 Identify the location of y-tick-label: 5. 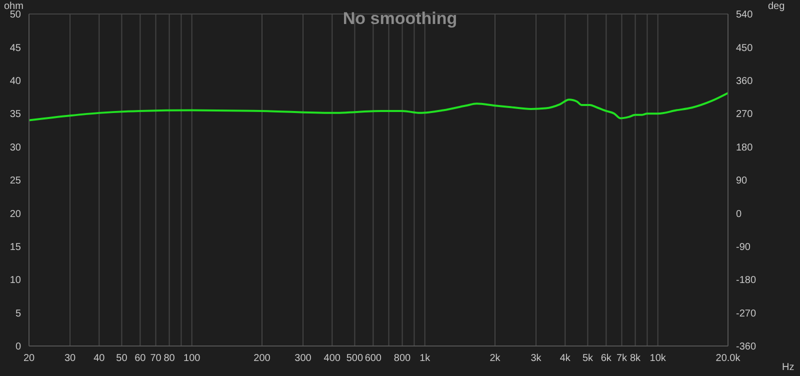
(18, 314).